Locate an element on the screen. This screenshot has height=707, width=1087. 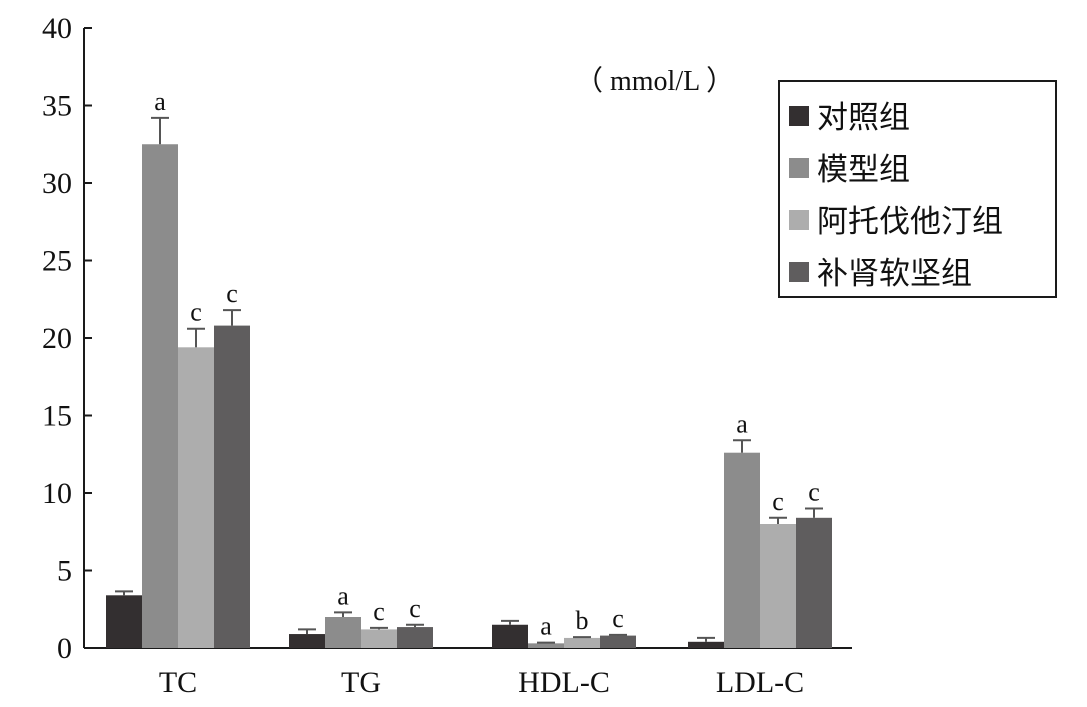
y-tick-label: 25 is located at coordinates (57, 261).